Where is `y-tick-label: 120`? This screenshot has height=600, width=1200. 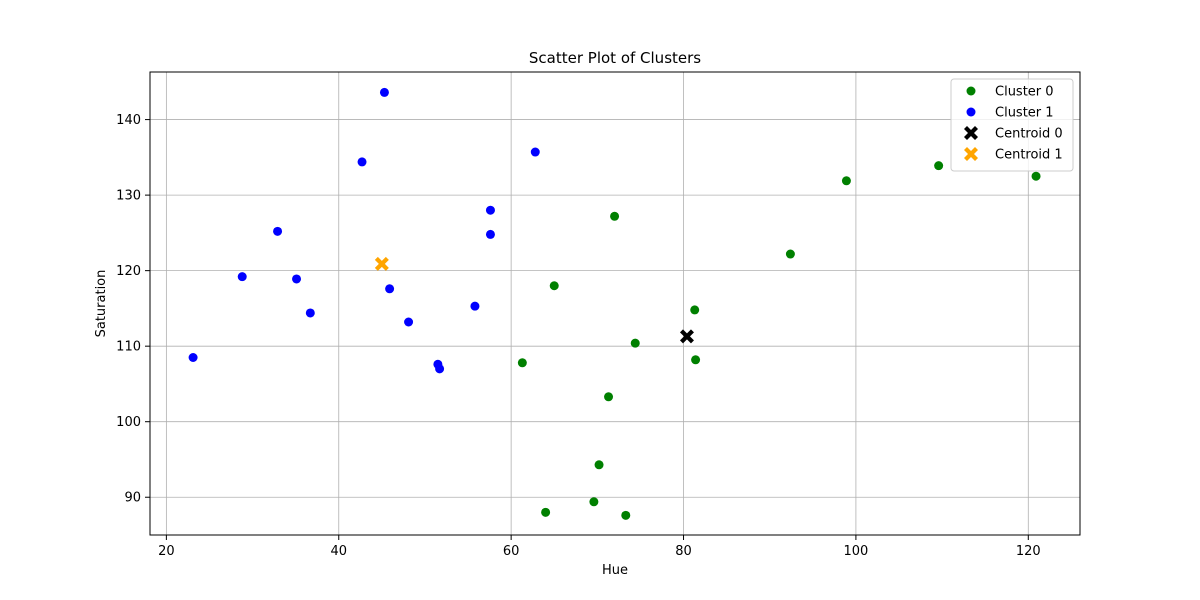 y-tick-label: 120 is located at coordinates (128, 271).